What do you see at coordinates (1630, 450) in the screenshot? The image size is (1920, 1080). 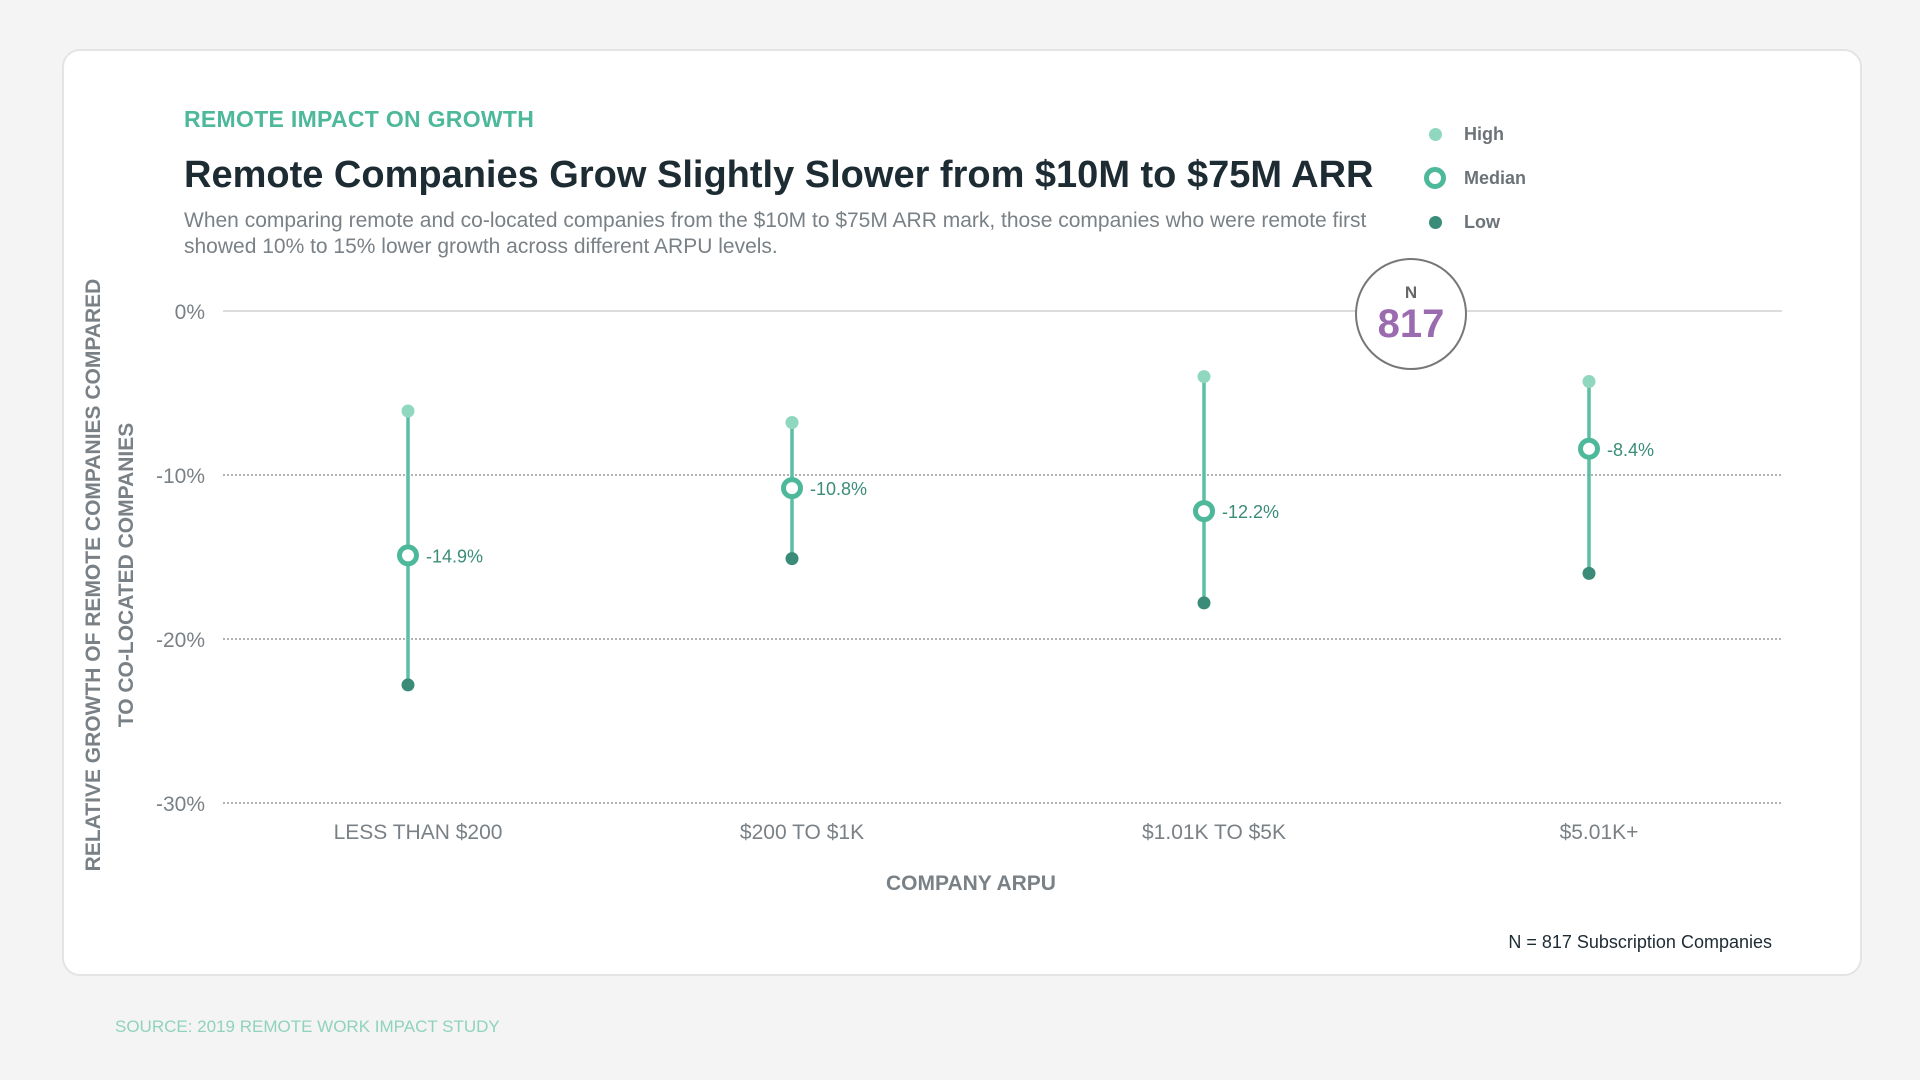 I see `median-label: -8.4%` at bounding box center [1630, 450].